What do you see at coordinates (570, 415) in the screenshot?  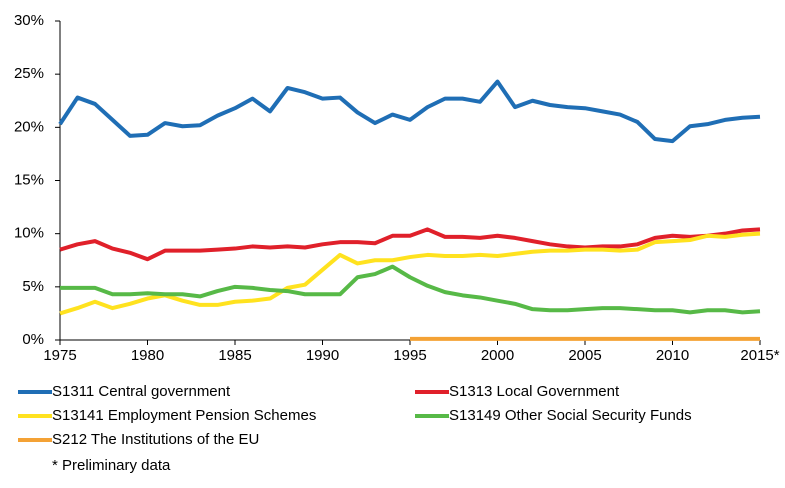 I see `legend-label: S13149 Other Social Security Funds` at bounding box center [570, 415].